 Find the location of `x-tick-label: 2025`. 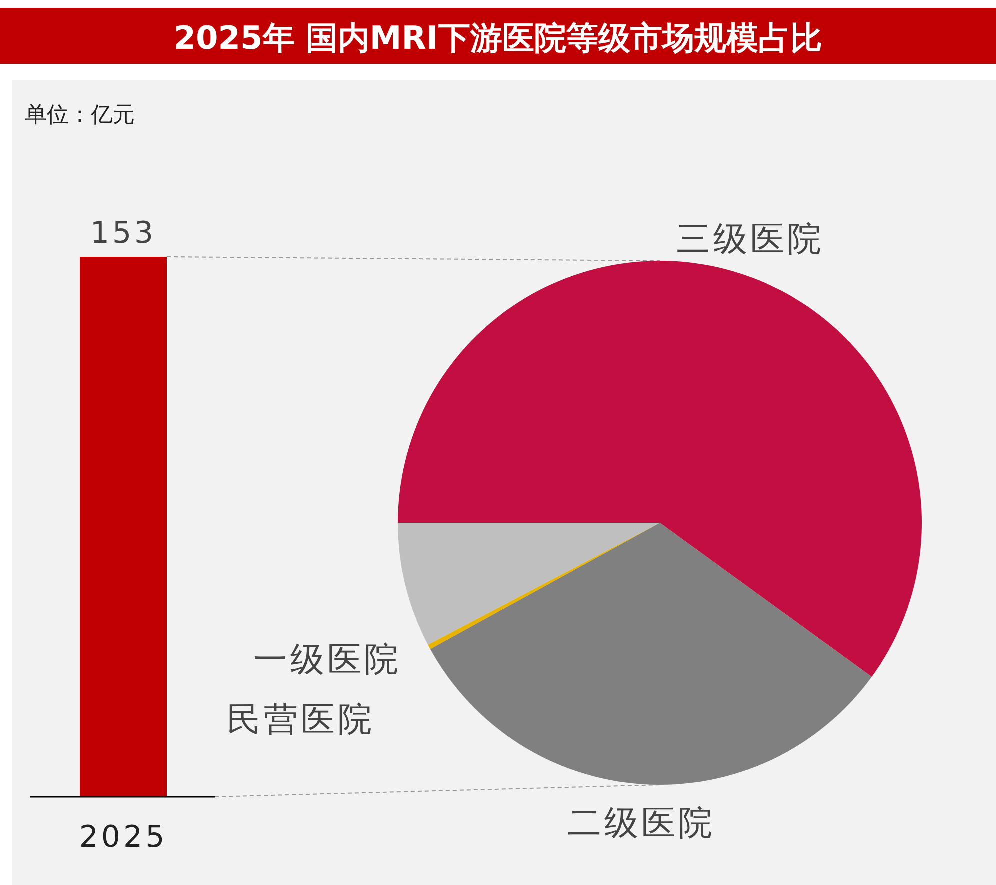

x-tick-label: 2025 is located at coordinates (123, 837).